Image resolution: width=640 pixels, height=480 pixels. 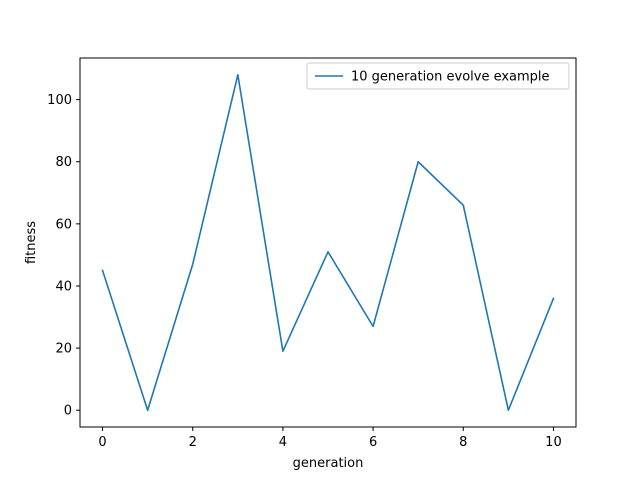 I want to click on x-axis-label: generation, so click(x=328, y=463).